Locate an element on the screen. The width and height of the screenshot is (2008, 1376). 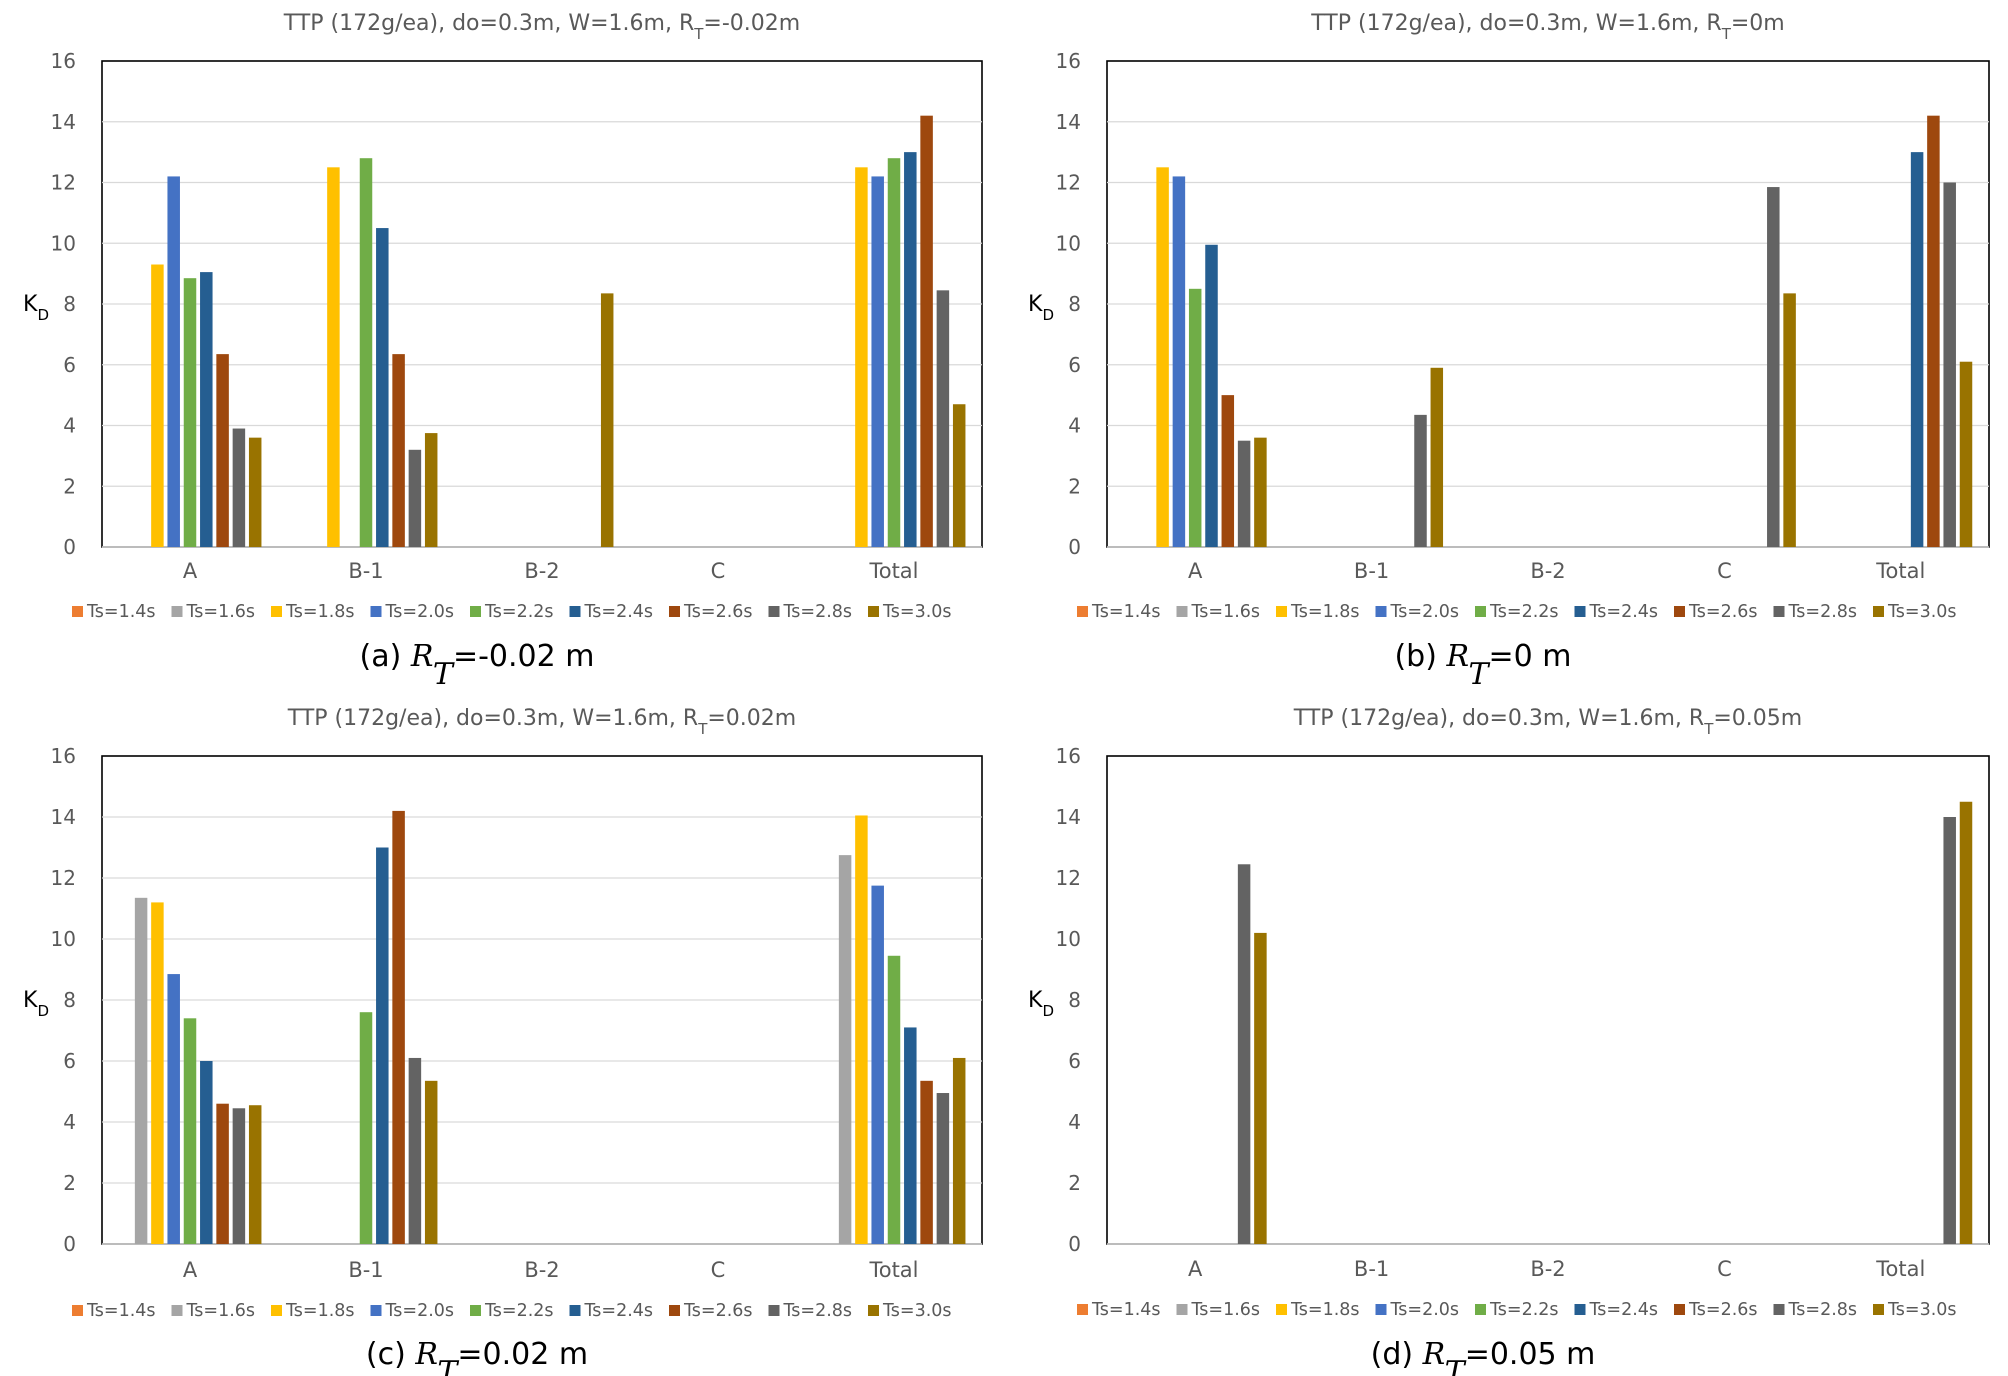
panel-caption: (c) RT=0.02 m is located at coordinates (477, 1356).